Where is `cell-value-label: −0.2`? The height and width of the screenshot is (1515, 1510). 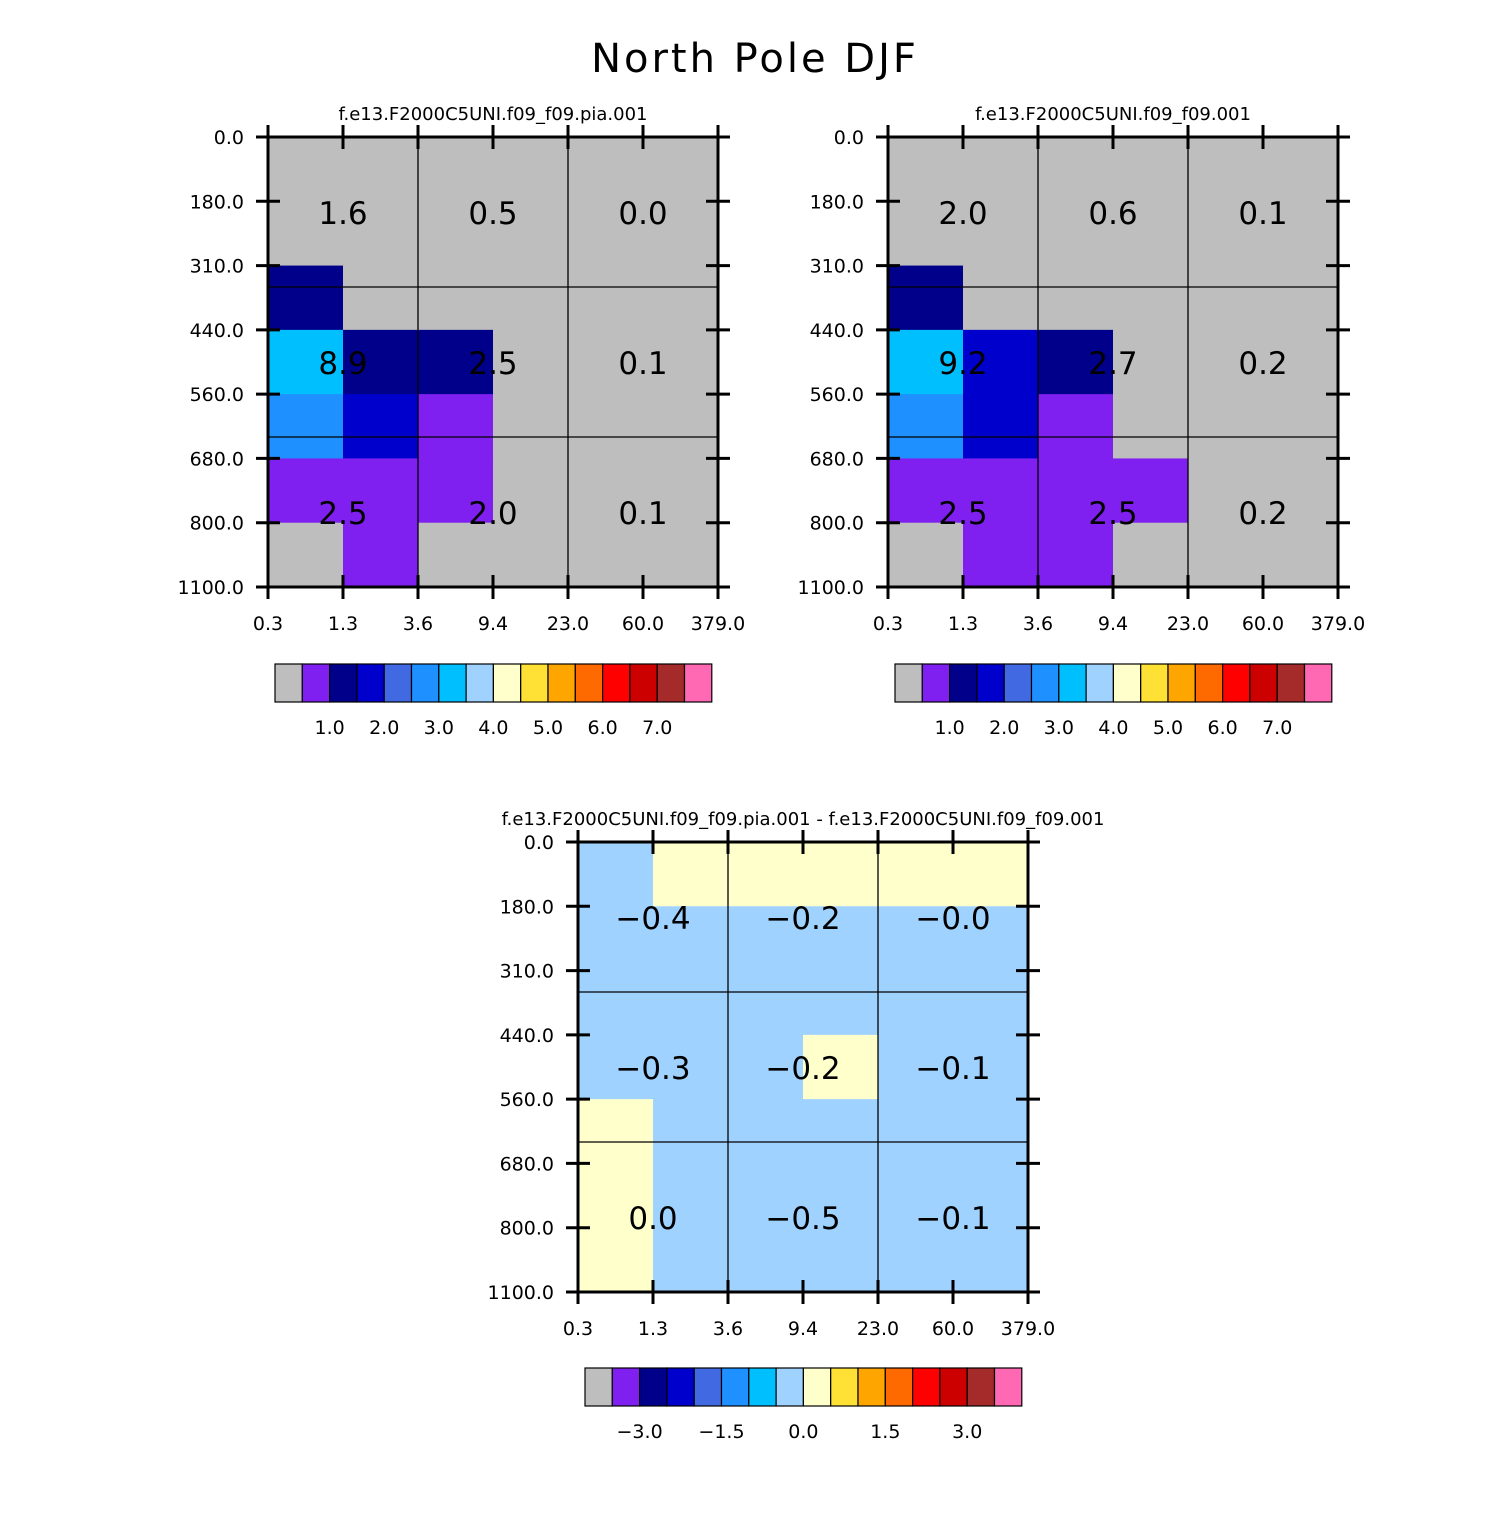 cell-value-label: −0.2 is located at coordinates (802, 1069).